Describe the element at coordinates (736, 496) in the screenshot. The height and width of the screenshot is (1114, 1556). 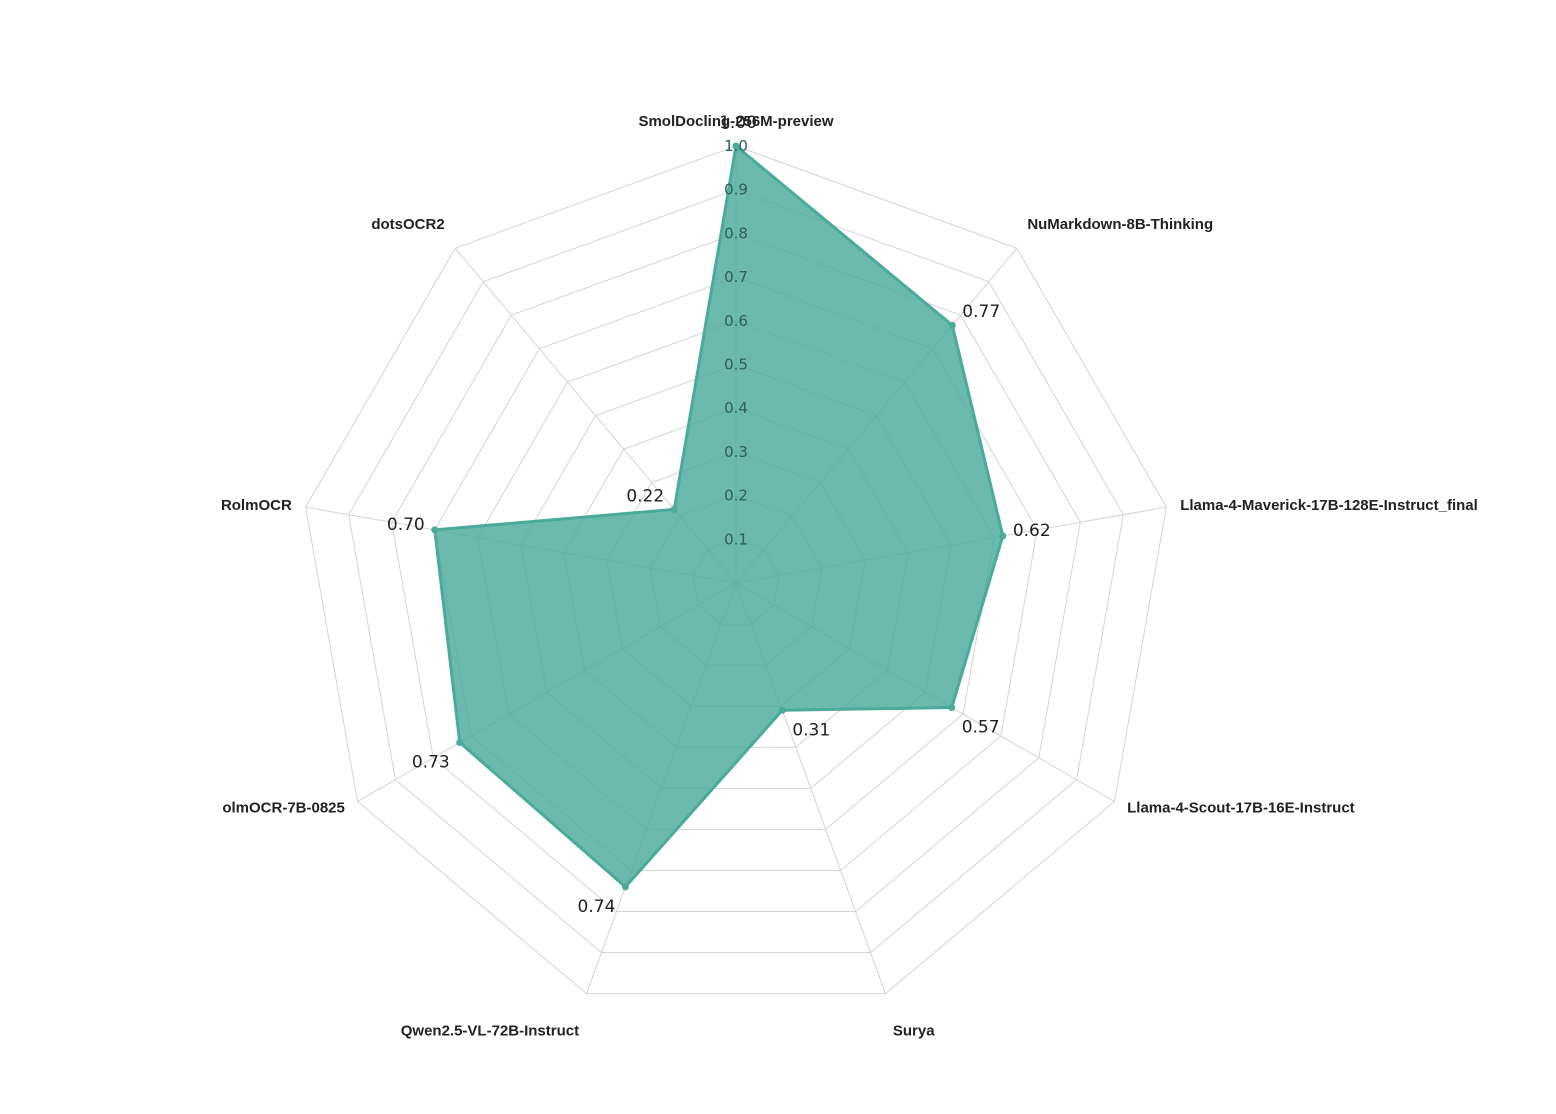
I see `radial-tick-label: 0.2` at that location.